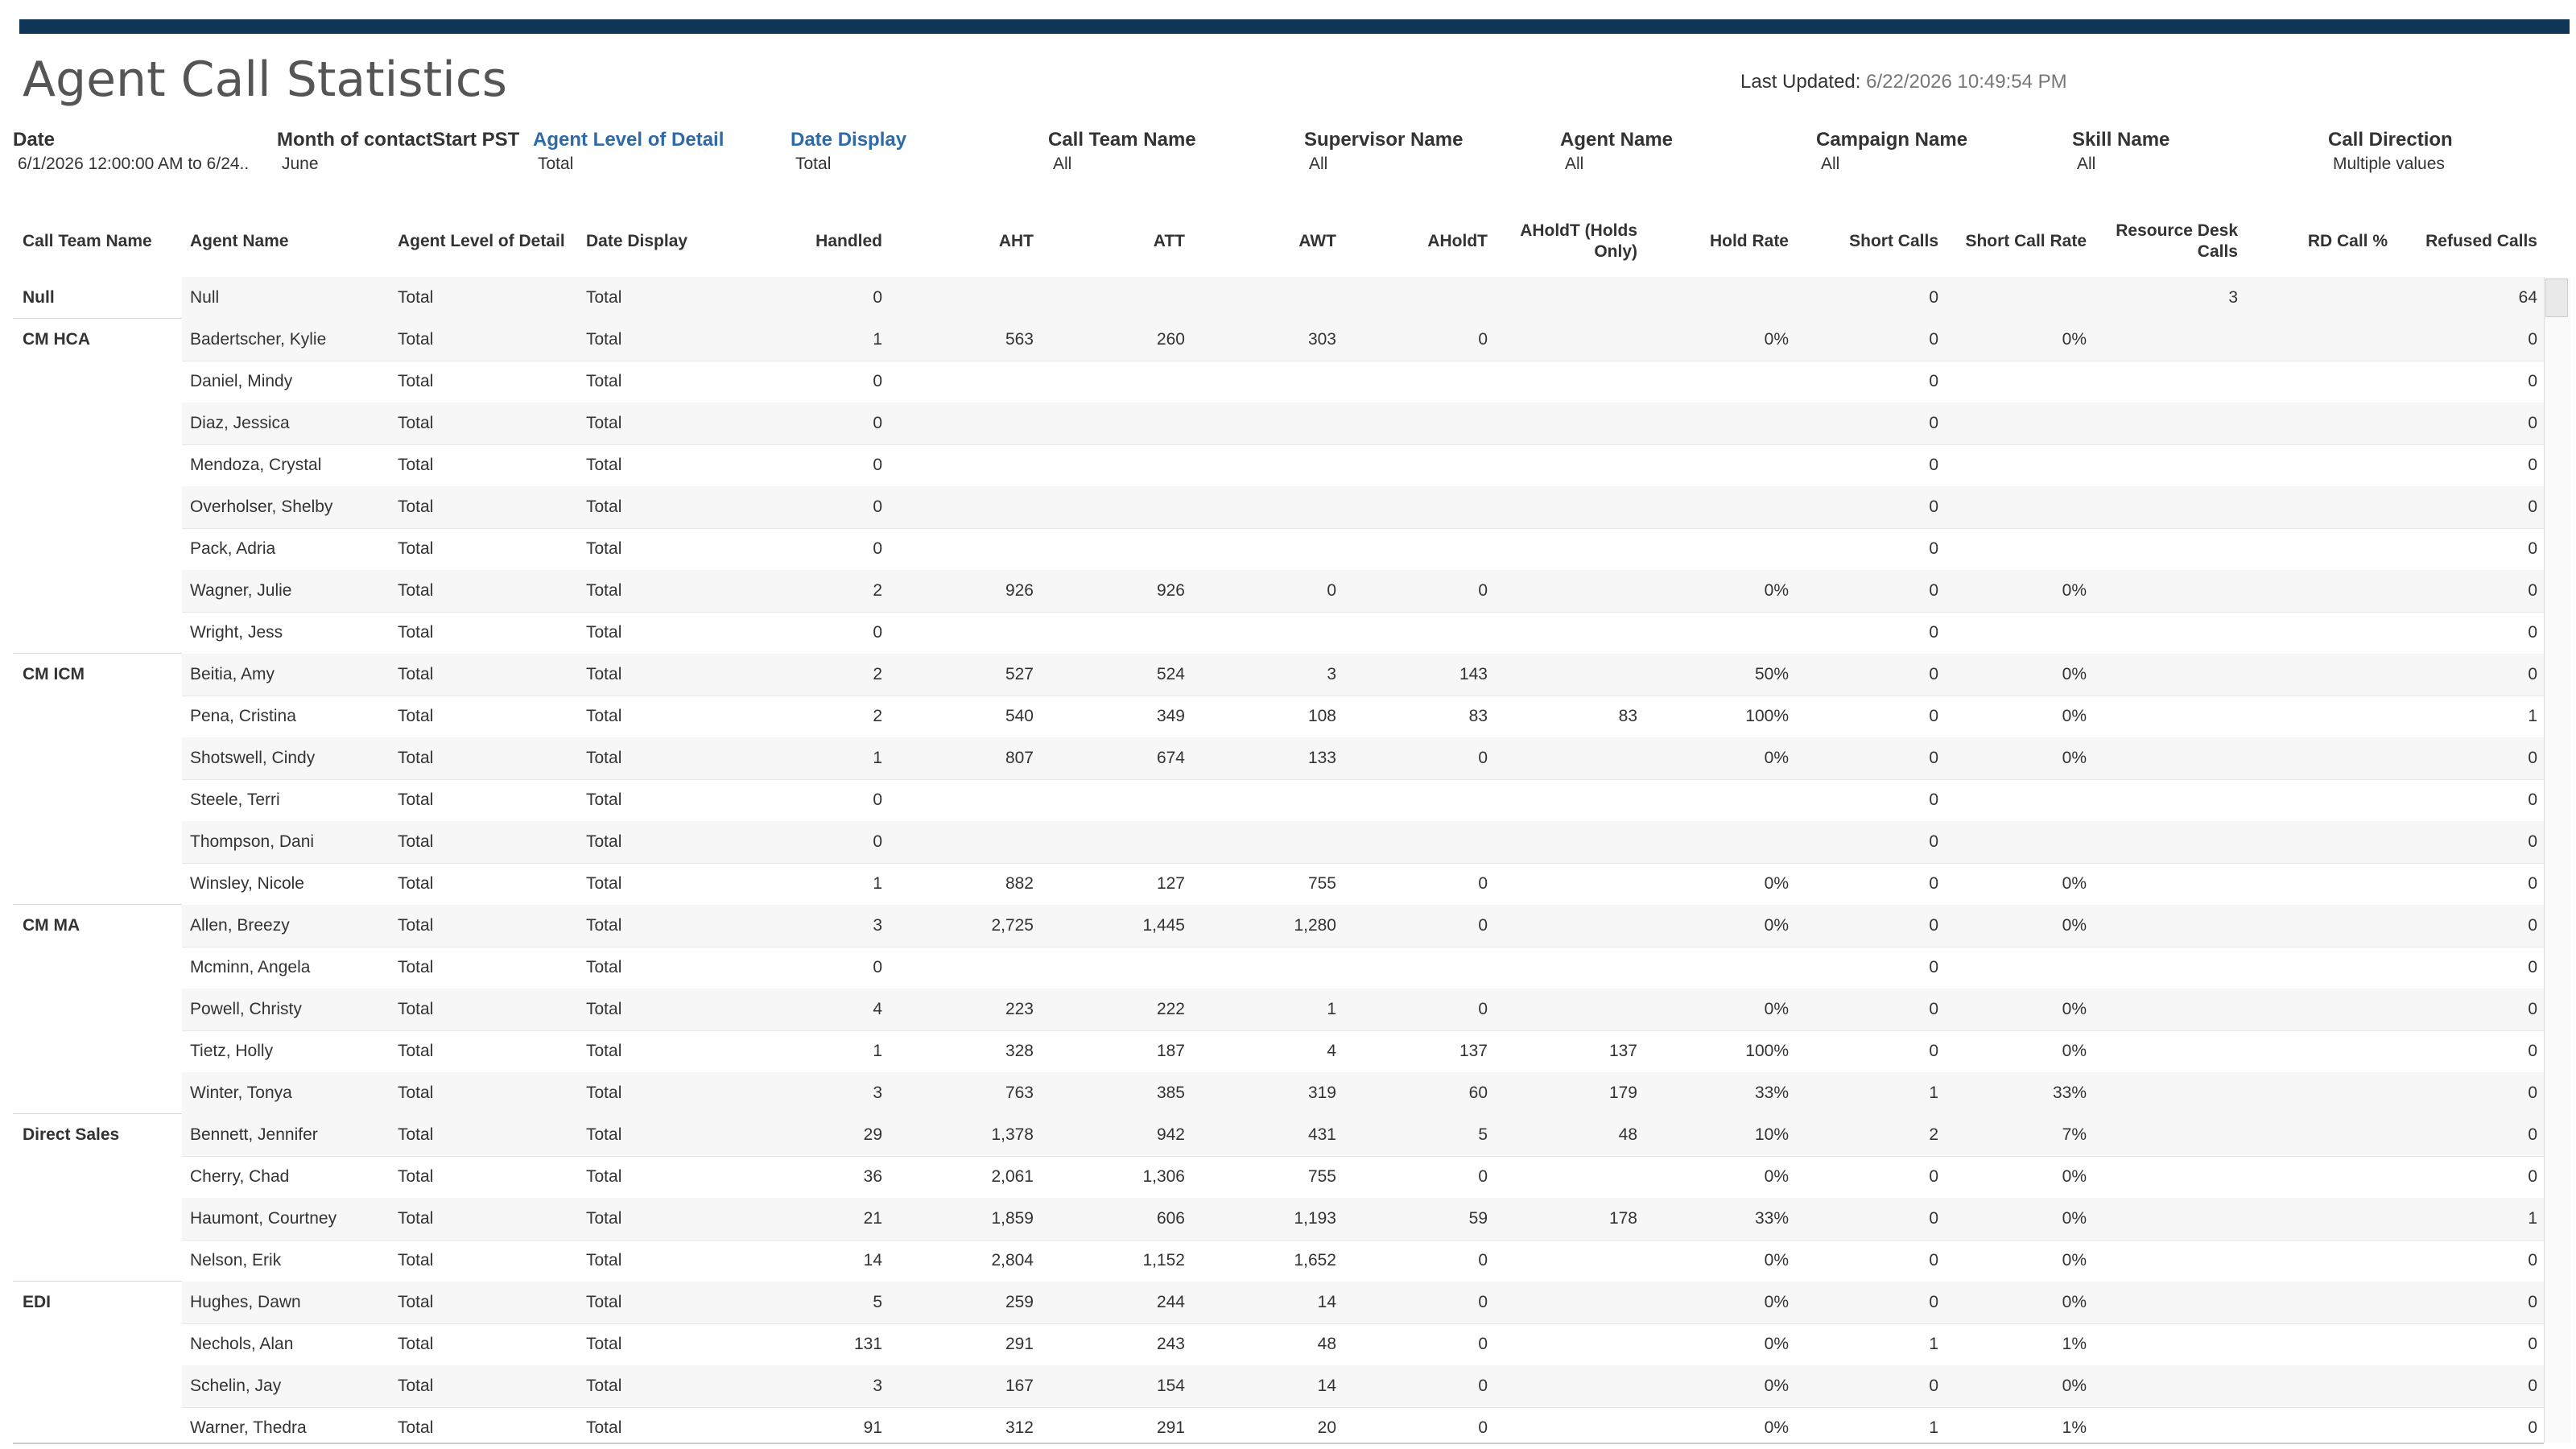 This screenshot has width=2576, height=1449. Describe the element at coordinates (1163, 1260) in the screenshot. I see `cell-att: 1,152` at that location.